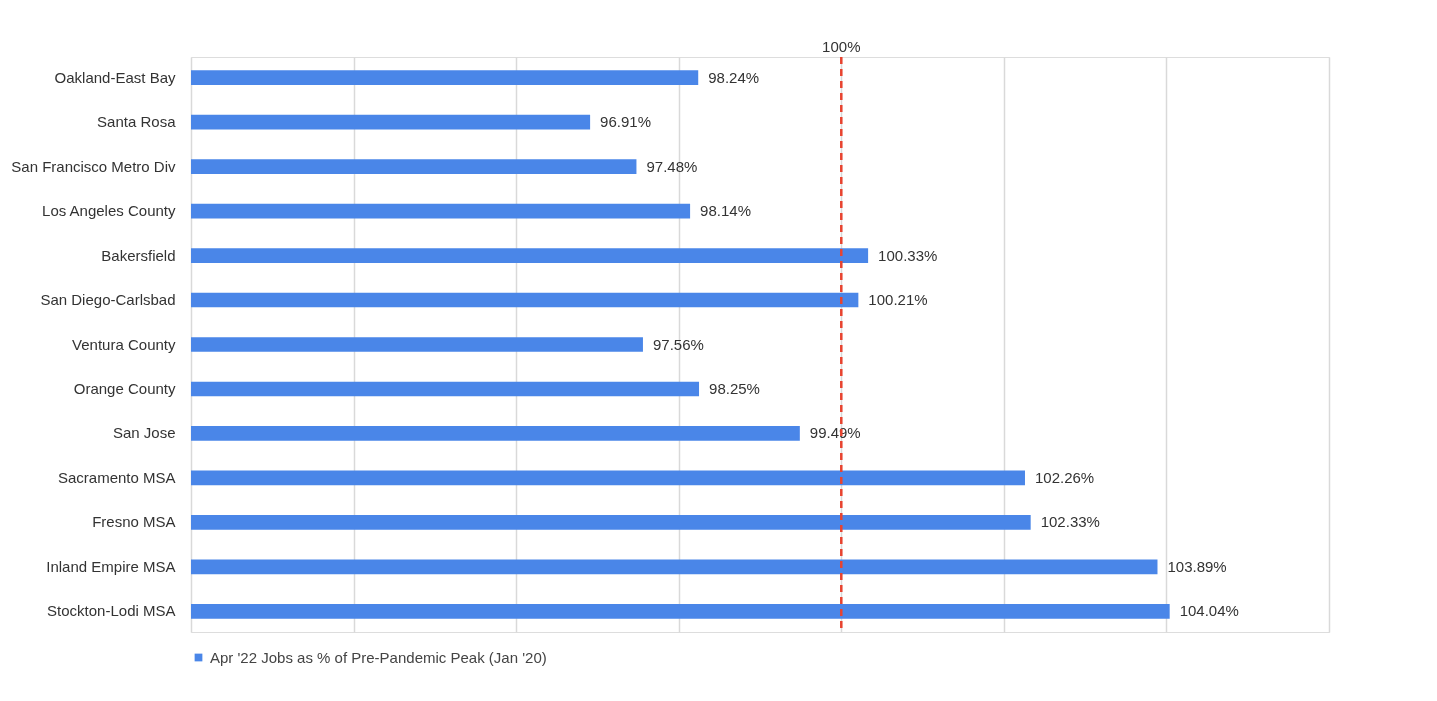  What do you see at coordinates (678, 344) in the screenshot?
I see `data-label: 97.56%` at bounding box center [678, 344].